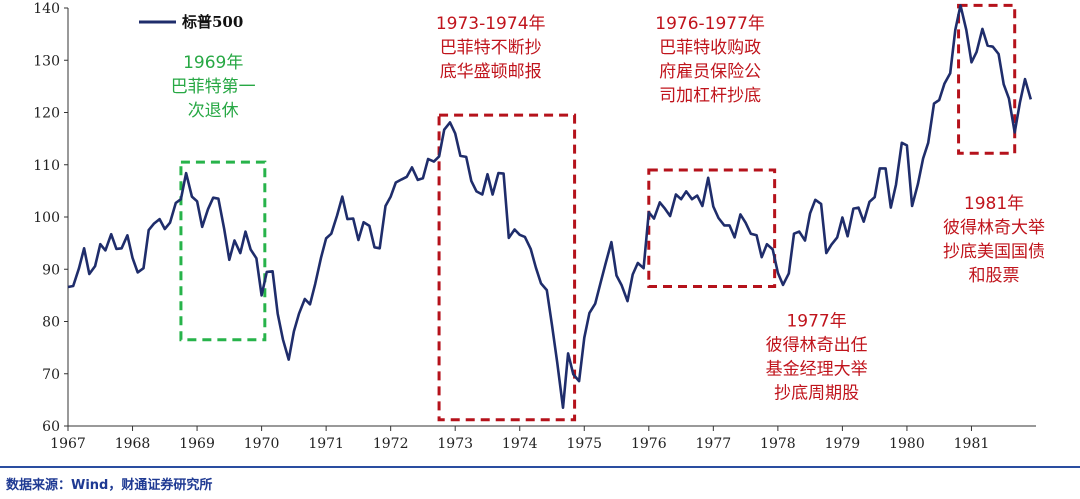 This screenshot has width=1080, height=499. What do you see at coordinates (491, 72) in the screenshot?
I see `annotation-line: 底华盛顿邮报` at bounding box center [491, 72].